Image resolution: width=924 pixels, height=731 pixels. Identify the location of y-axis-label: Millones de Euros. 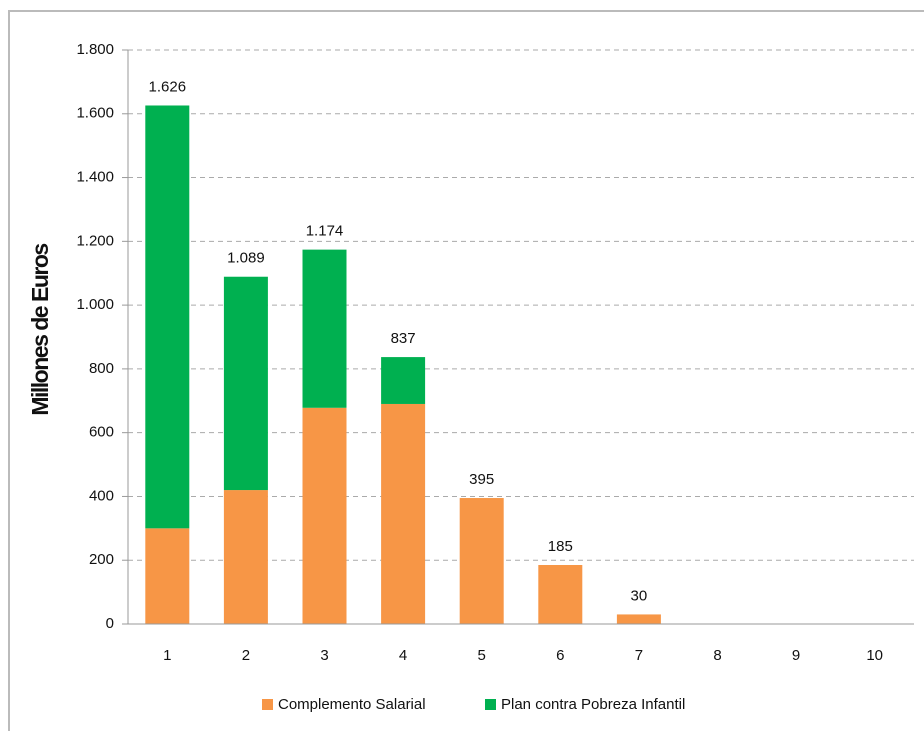
(40, 330).